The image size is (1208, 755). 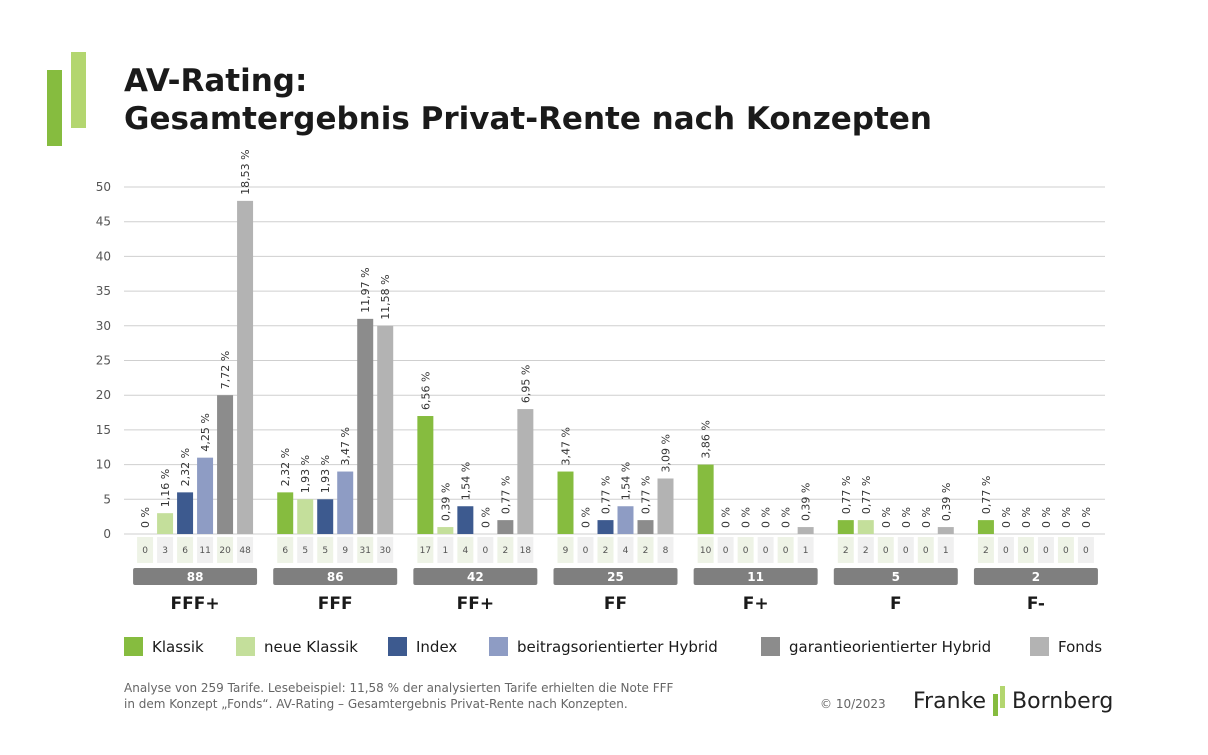 What do you see at coordinates (204, 551) in the screenshot?
I see `count-label: 11` at bounding box center [204, 551].